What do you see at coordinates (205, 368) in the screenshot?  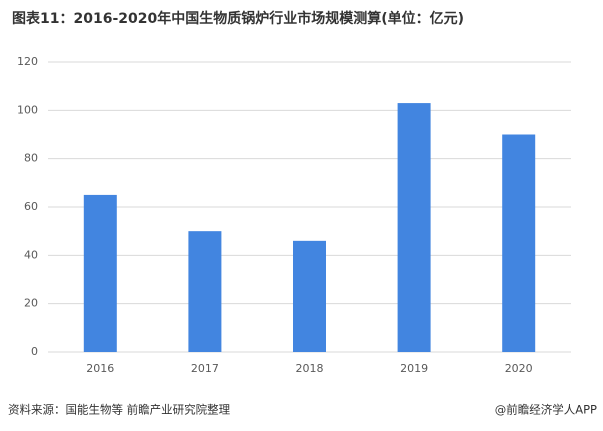 I see `x-tick-label: 2017` at bounding box center [205, 368].